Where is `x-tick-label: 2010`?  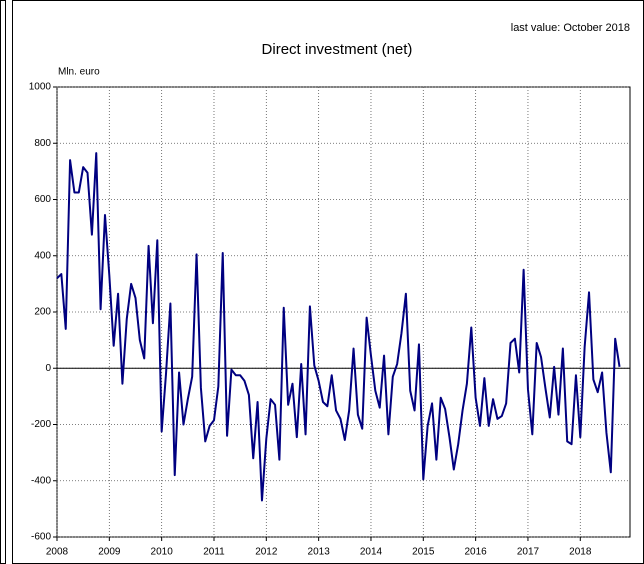
x-tick-label: 2010 is located at coordinates (162, 552).